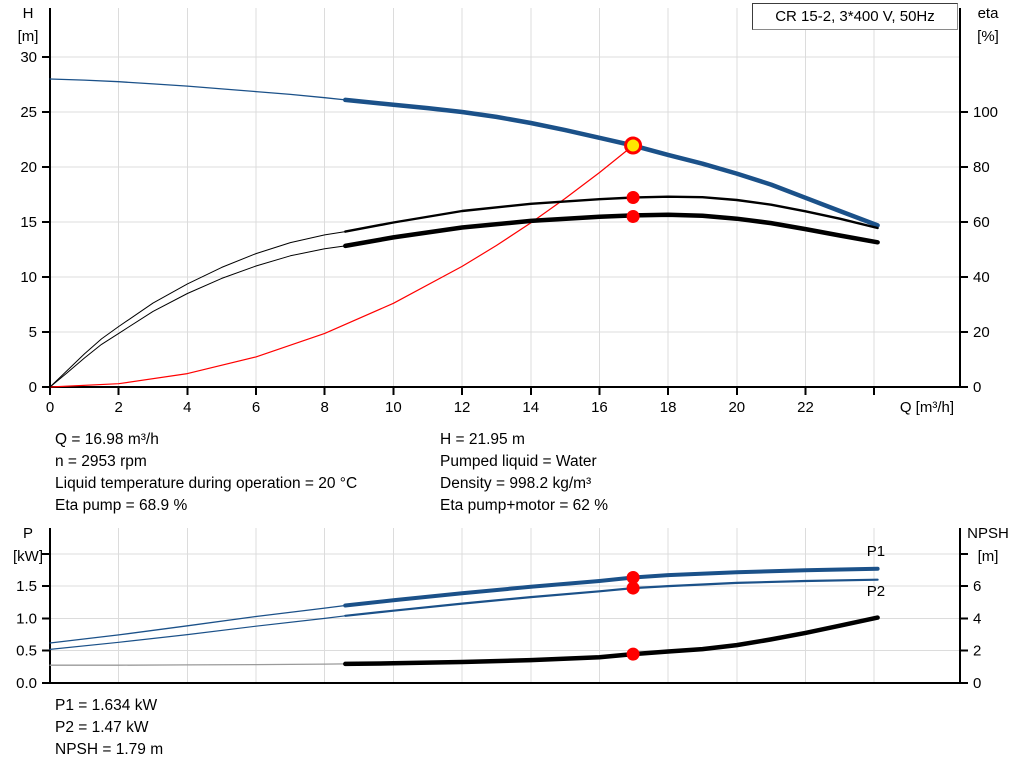 The image size is (1024, 781). Describe the element at coordinates (33, 387) in the screenshot. I see `left-axis-tick-label: 0` at that location.